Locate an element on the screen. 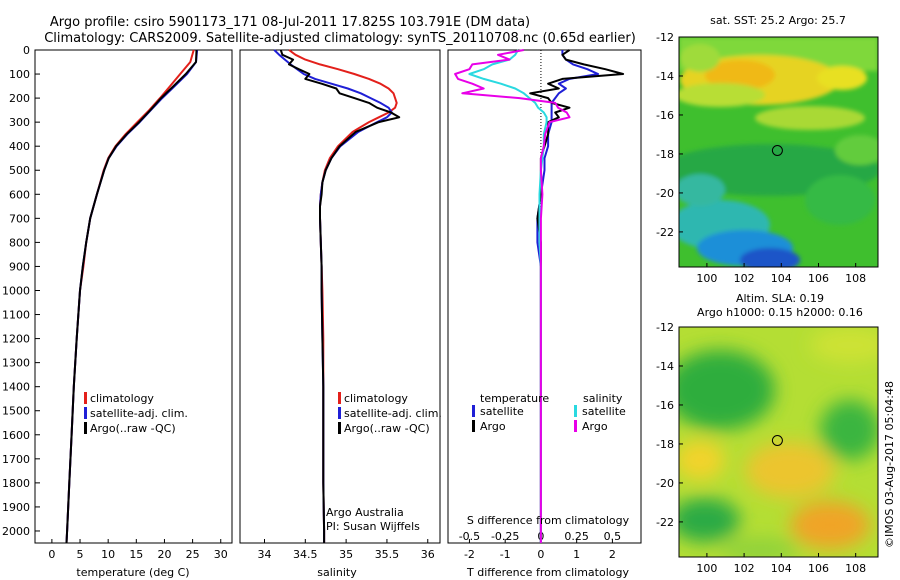 This screenshot has height=580, width=900. legend-swatch-argo is located at coordinates (339, 428).